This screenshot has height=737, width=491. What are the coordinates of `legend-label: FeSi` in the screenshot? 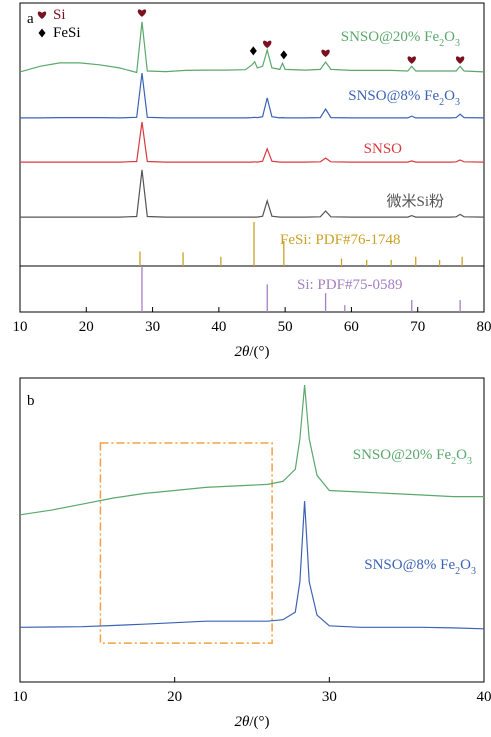 It's located at (67, 33).